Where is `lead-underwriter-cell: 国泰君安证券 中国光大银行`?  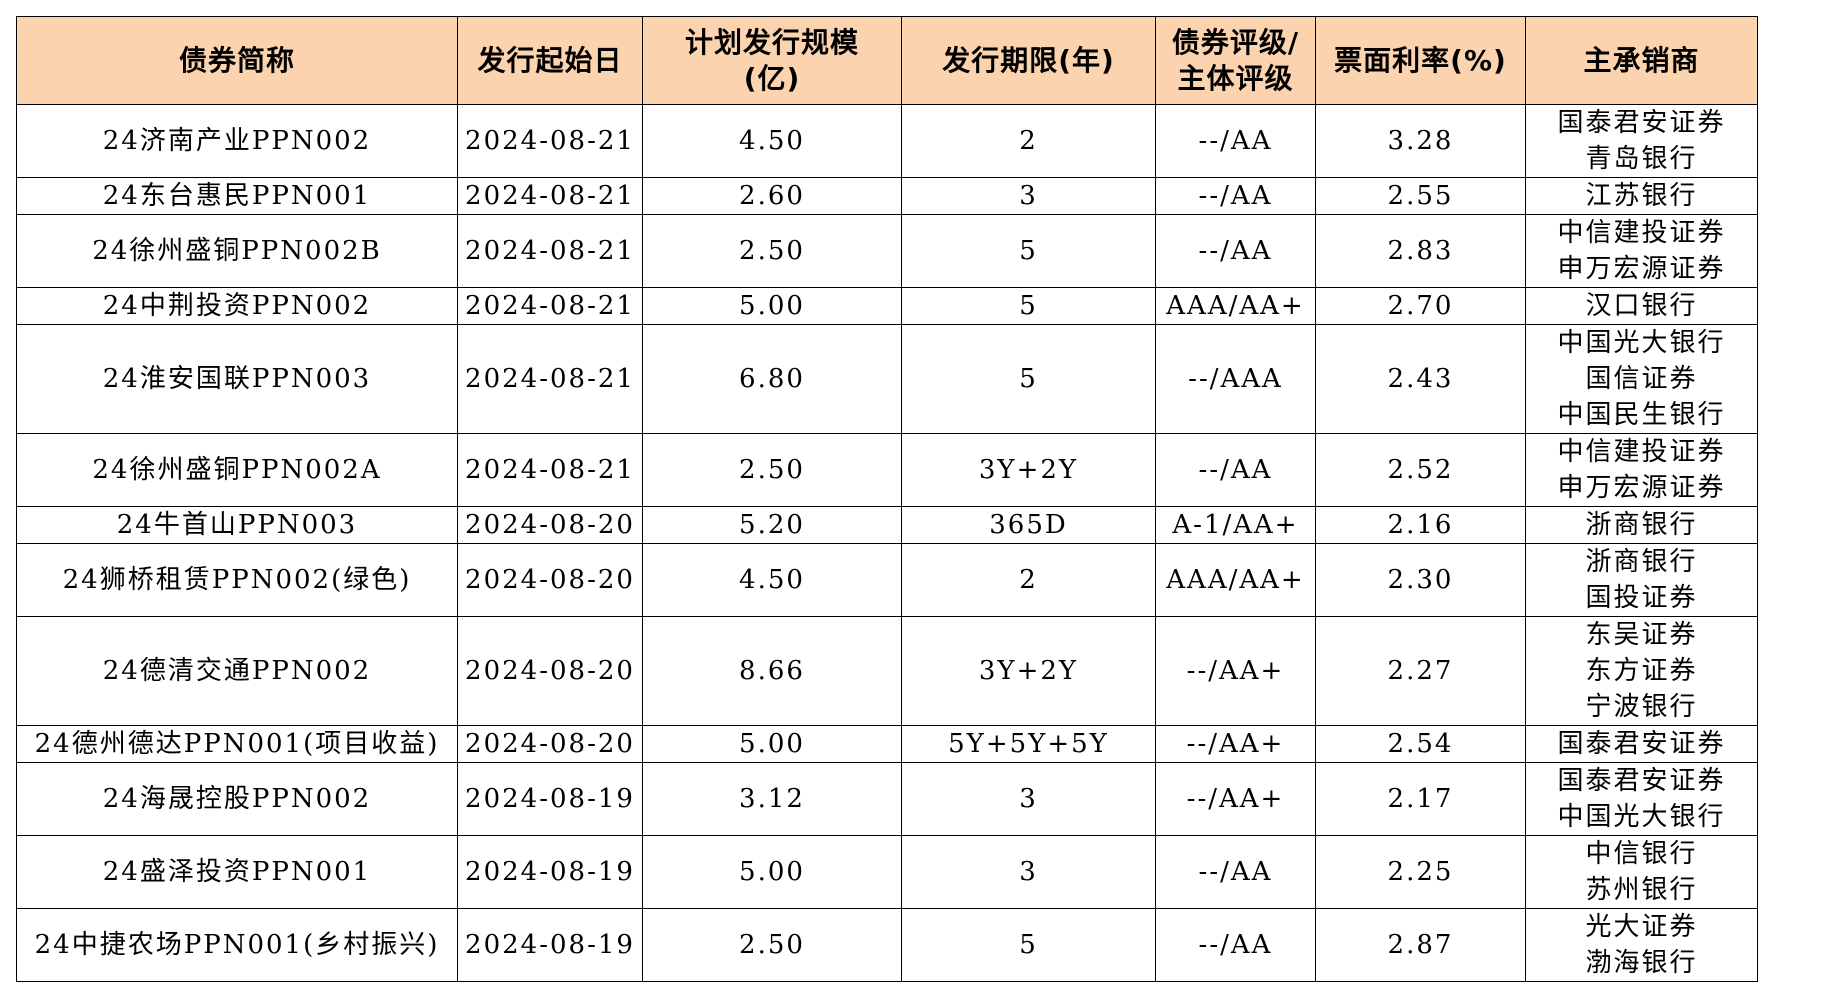 lead-underwriter-cell: 国泰君安证券 中国光大银行 is located at coordinates (1641, 799).